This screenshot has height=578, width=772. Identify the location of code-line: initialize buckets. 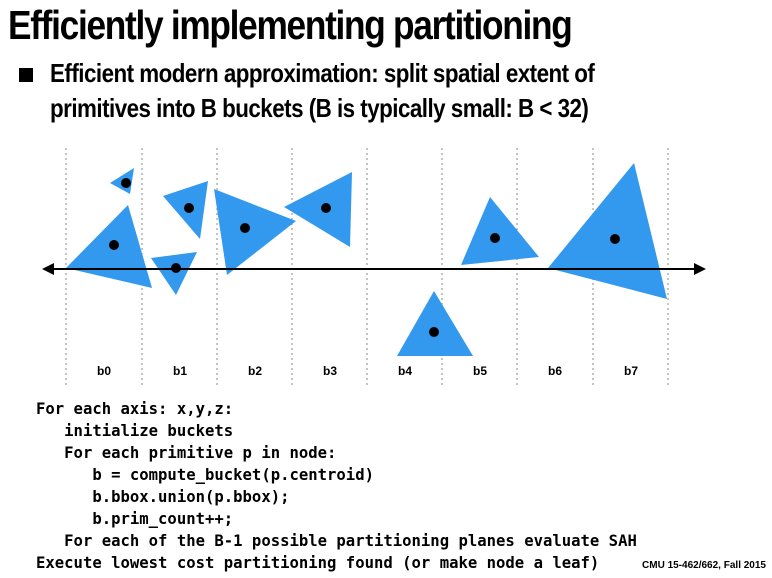
(135, 431).